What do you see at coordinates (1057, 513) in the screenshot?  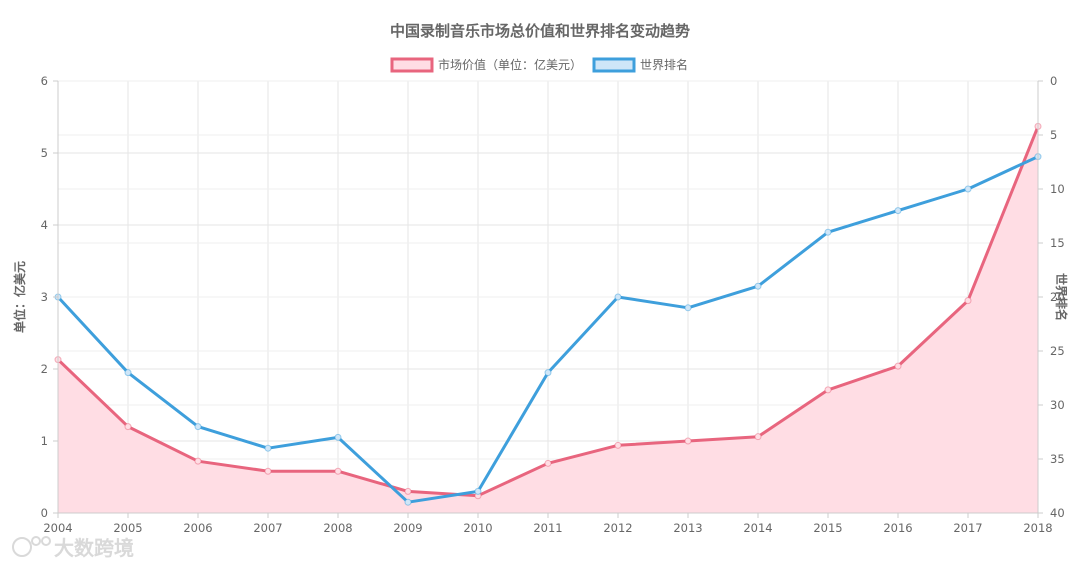 I see `y-right-tick-label: 40` at bounding box center [1057, 513].